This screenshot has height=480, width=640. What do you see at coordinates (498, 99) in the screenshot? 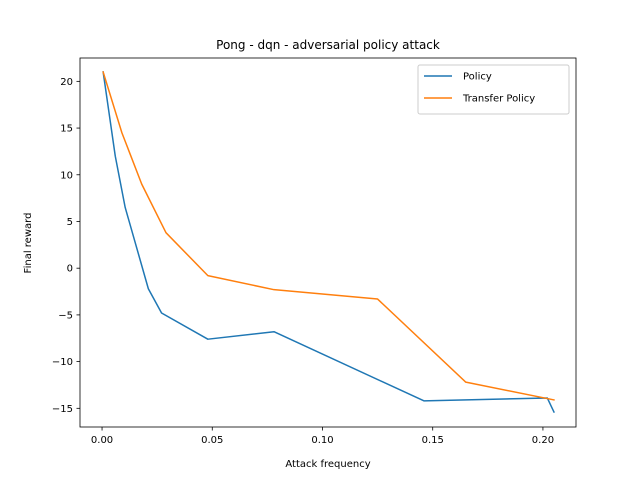
I see `legend-label-2: Transfer Policy` at bounding box center [498, 99].